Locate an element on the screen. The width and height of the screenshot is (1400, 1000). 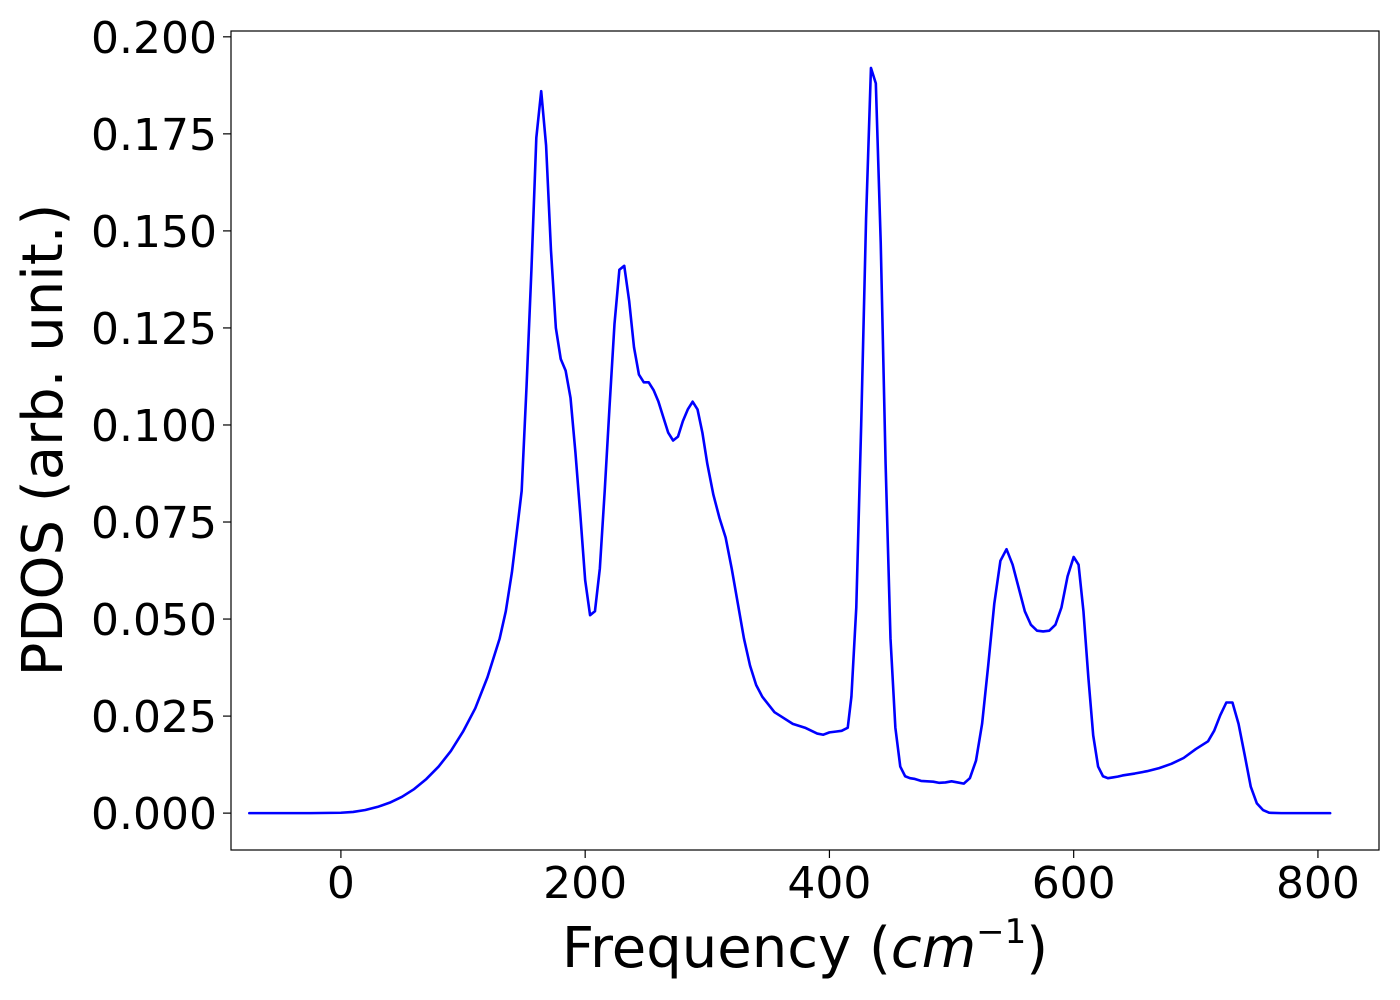
x-tick-label: 800 is located at coordinates (1318, 883).